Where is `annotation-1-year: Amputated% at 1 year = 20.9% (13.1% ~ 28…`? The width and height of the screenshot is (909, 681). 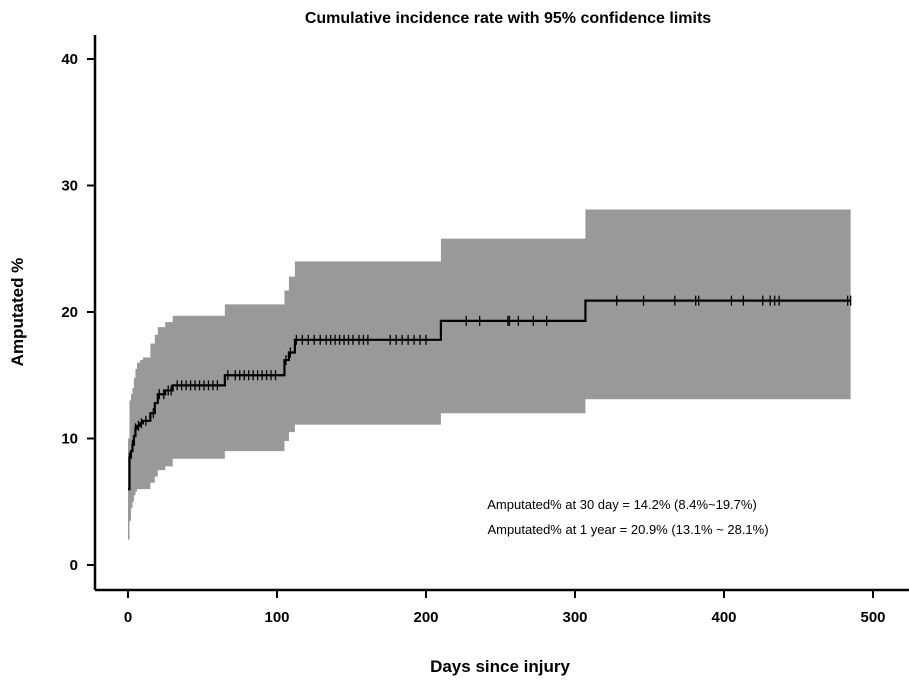
annotation-1-year: Amputated% at 1 year = 20.9% (13.1% ~ 28… is located at coordinates (627, 529).